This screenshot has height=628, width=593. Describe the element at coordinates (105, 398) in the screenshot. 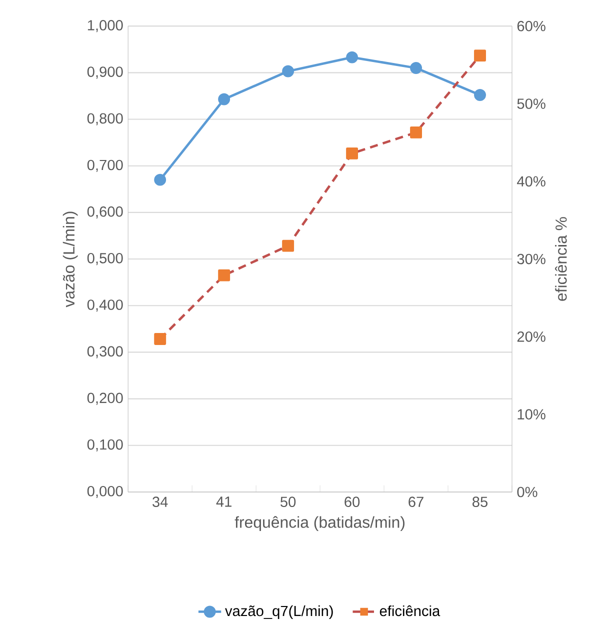

I see `y-tick-label: 0,200` at that location.